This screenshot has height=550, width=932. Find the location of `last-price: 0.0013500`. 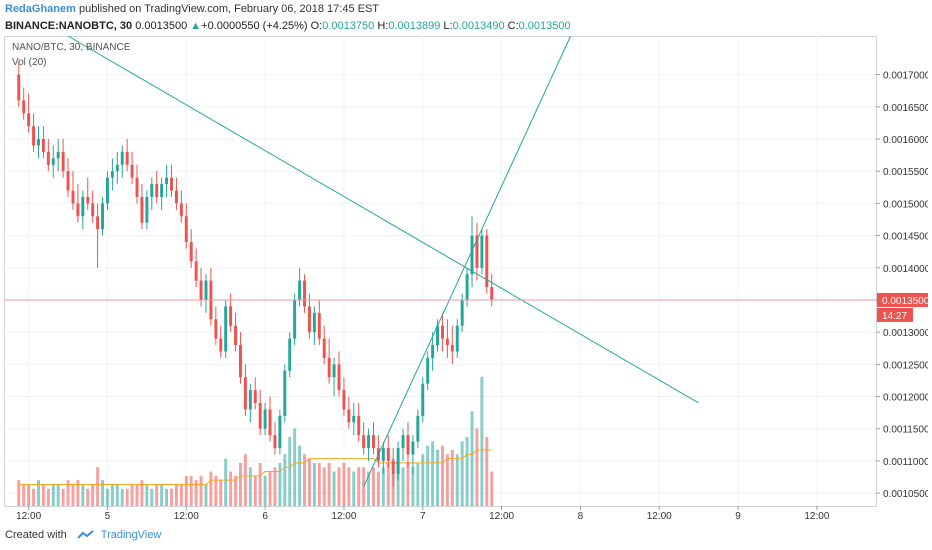

last-price: 0.0013500 is located at coordinates (161, 26).